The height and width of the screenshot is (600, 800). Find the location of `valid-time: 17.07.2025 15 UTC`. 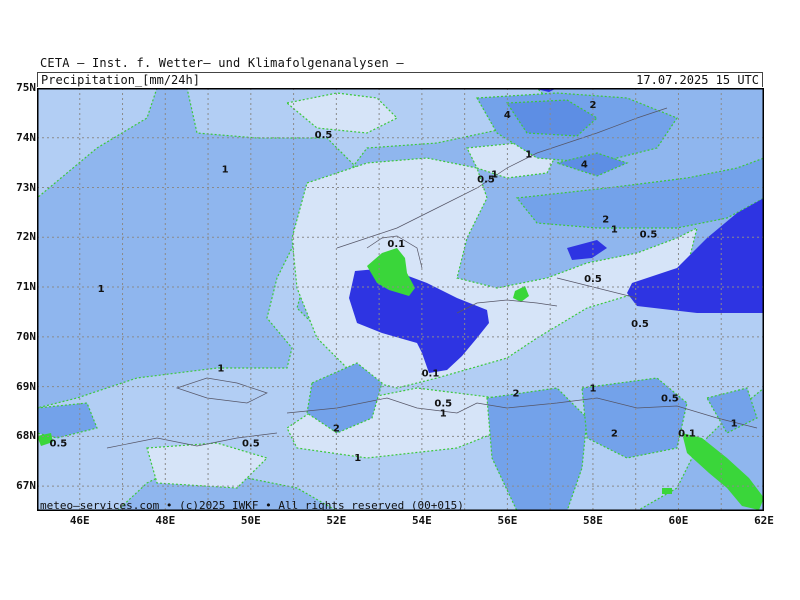

valid-time: 17.07.2025 15 UTC is located at coordinates (697, 80).